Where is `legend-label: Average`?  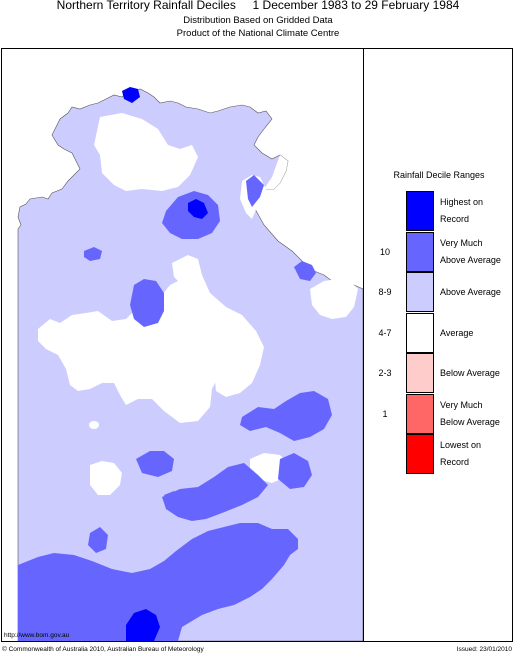 legend-label: Average is located at coordinates (477, 333).